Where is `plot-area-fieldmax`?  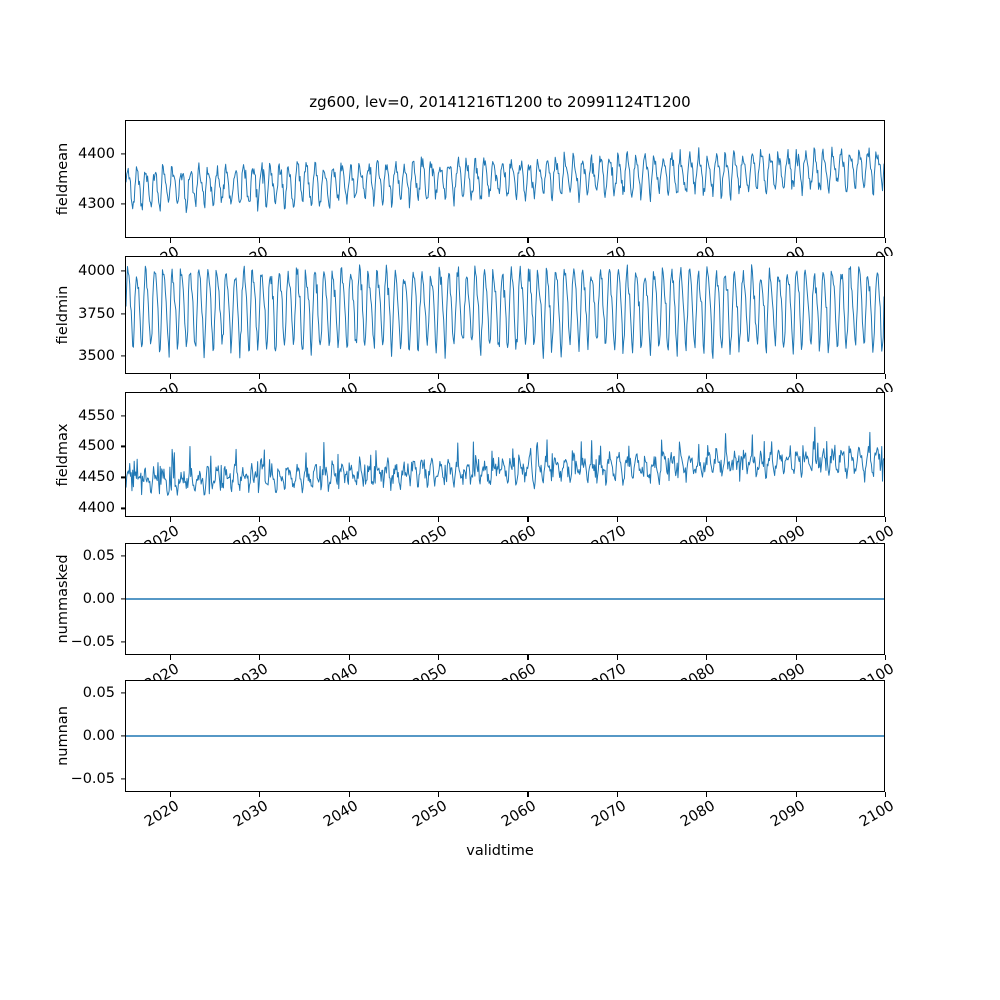 plot-area-fieldmax is located at coordinates (505, 454).